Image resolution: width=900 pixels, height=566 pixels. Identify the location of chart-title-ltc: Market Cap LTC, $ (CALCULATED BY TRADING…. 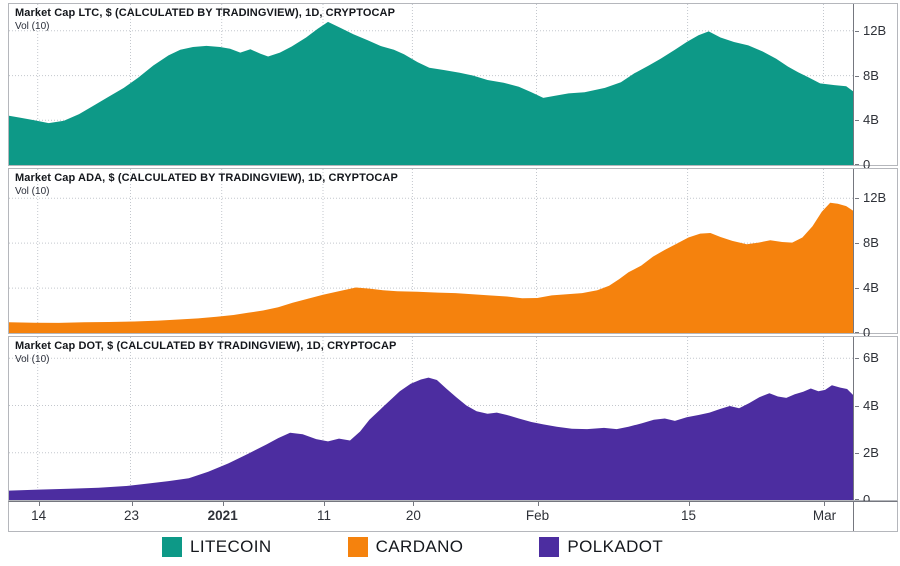
(205, 13).